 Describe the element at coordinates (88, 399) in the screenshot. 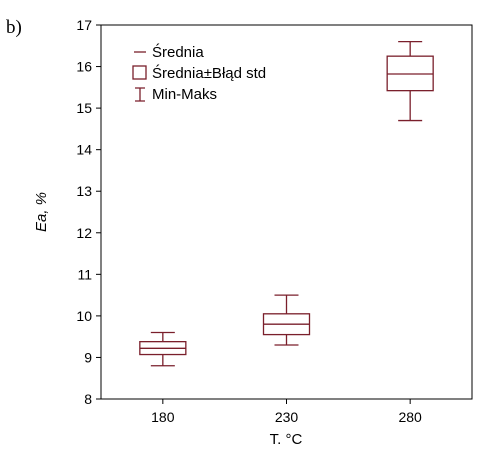

I see `y-tick-label: 8` at that location.